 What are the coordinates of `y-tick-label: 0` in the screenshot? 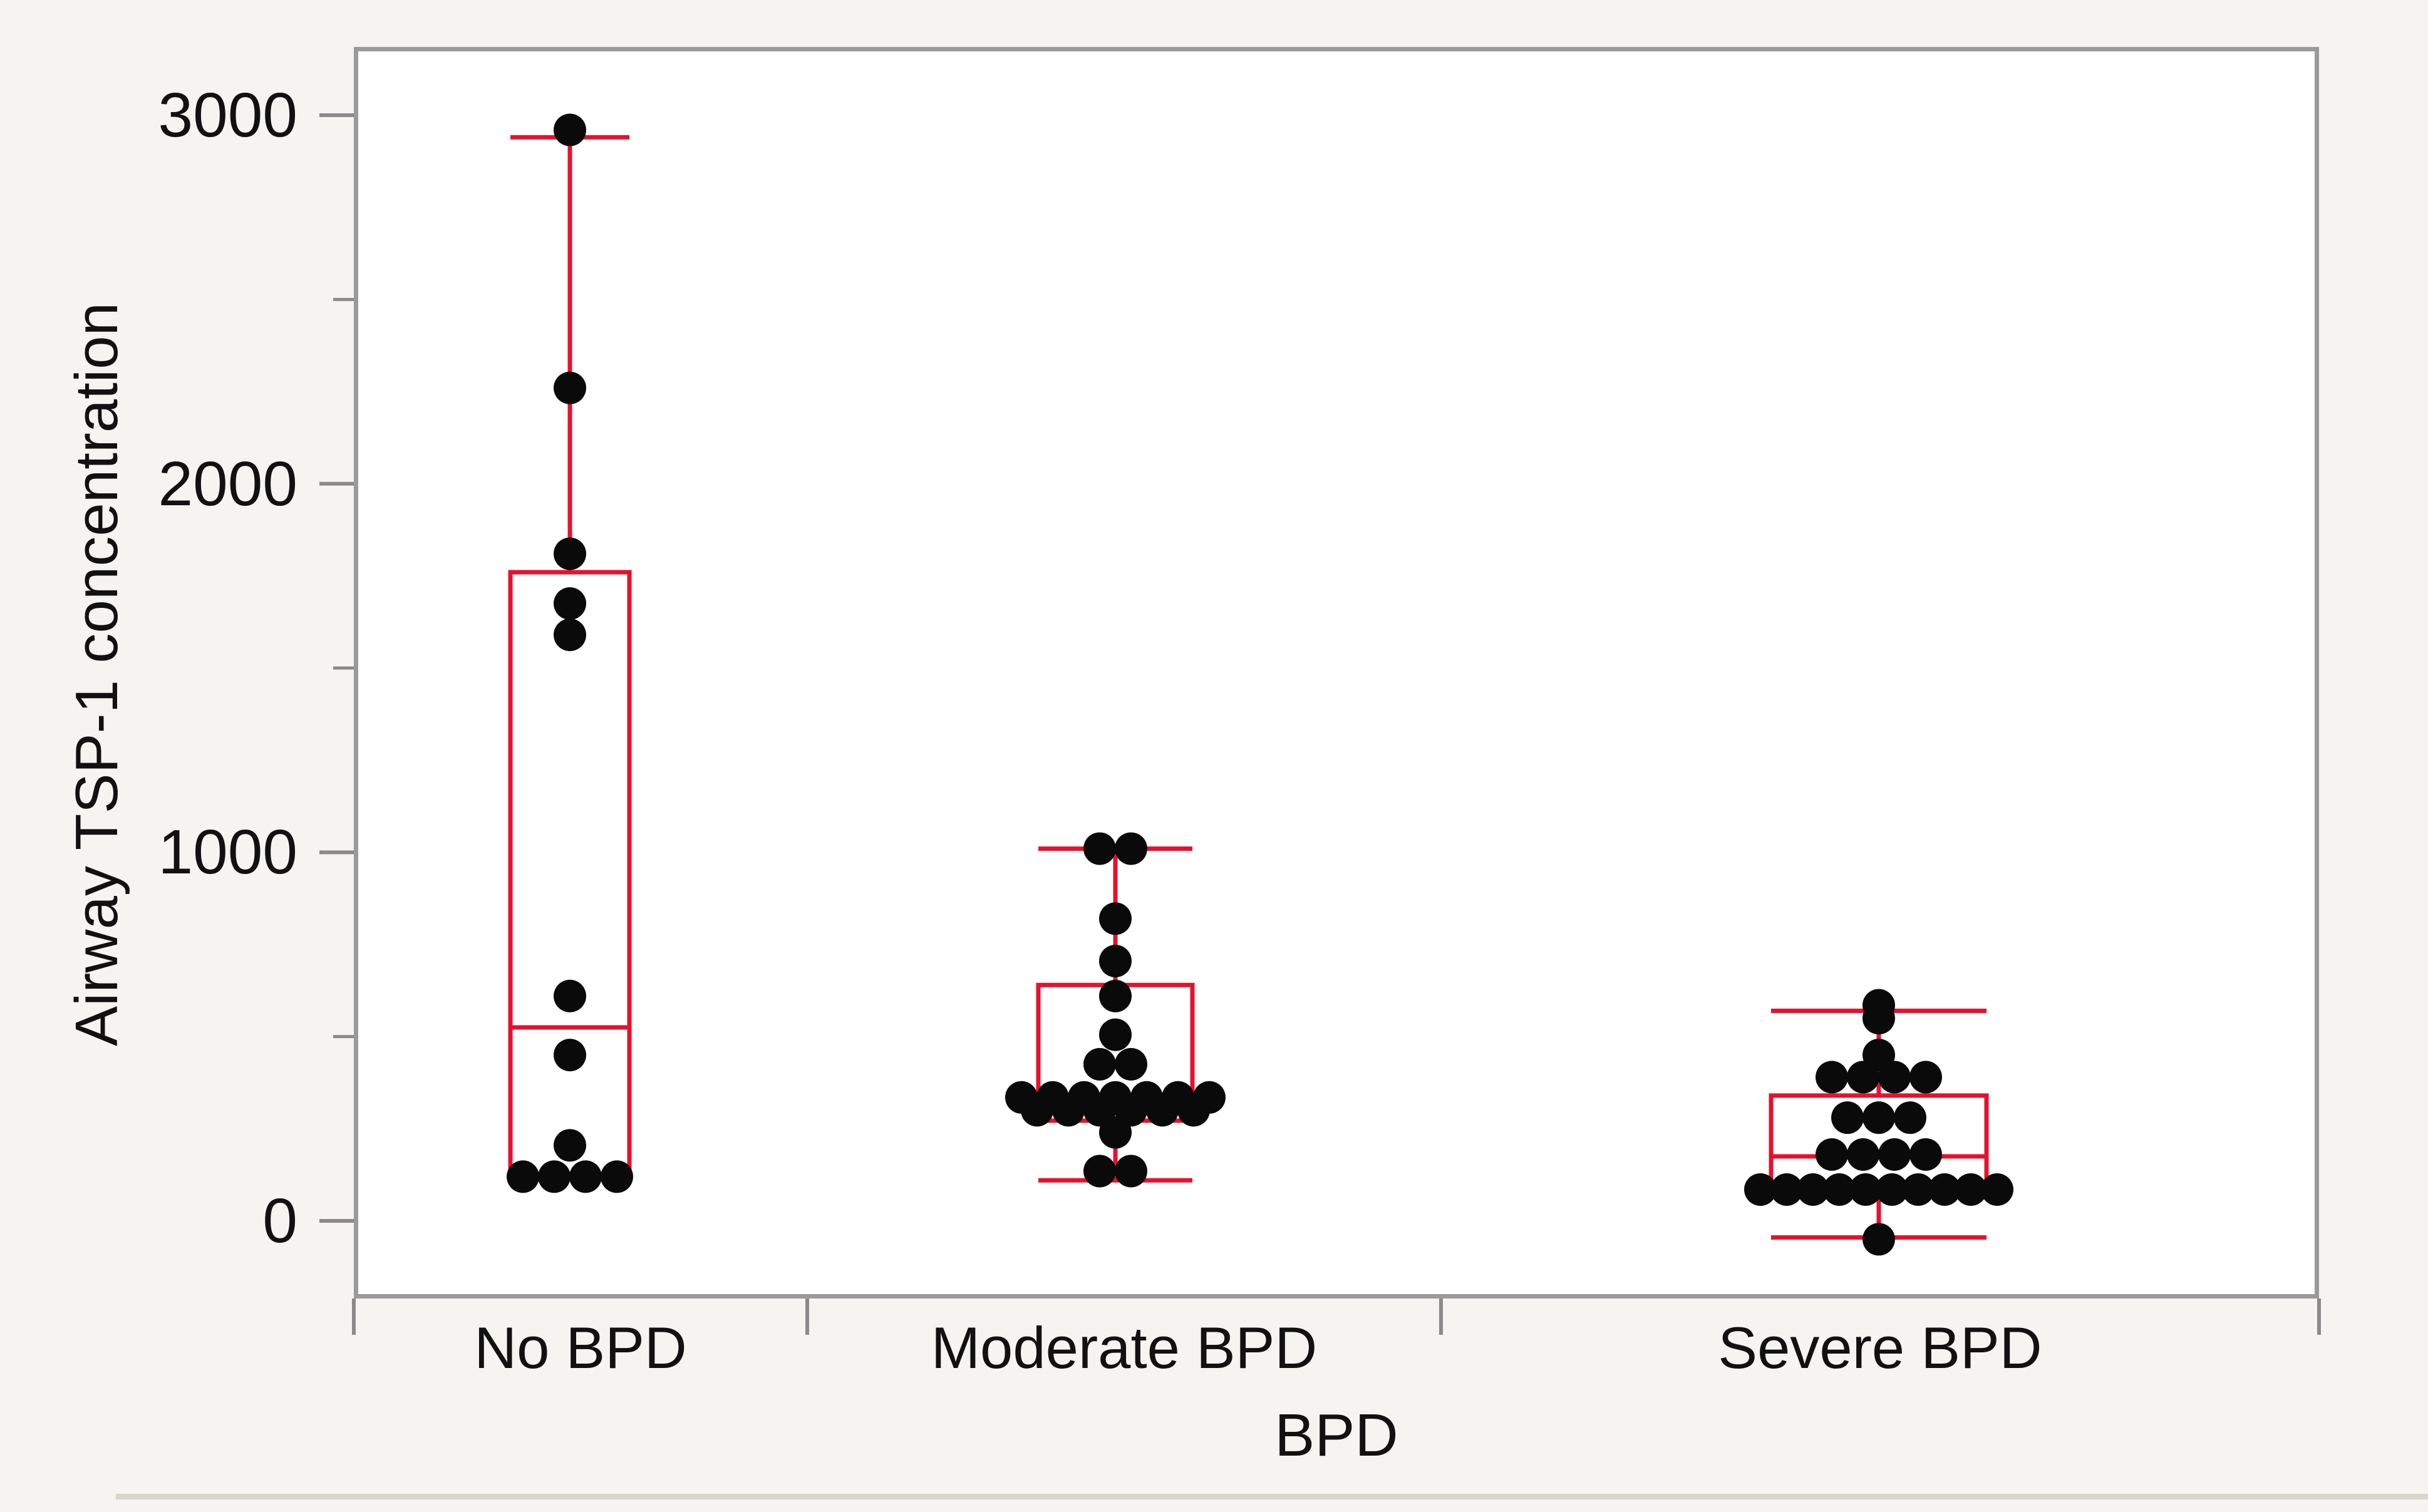 It's located at (279, 1221).